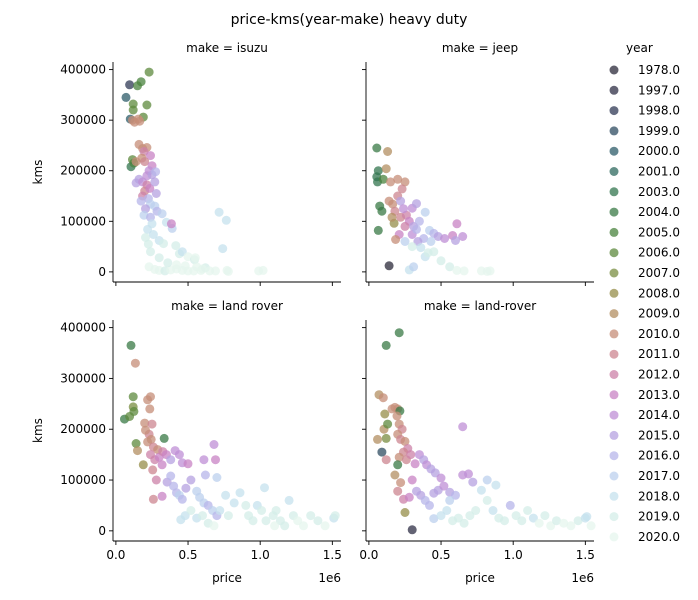 This screenshot has height=600, width=698. Describe the element at coordinates (659, 496) in the screenshot. I see `legend-label: 2018.0` at that location.